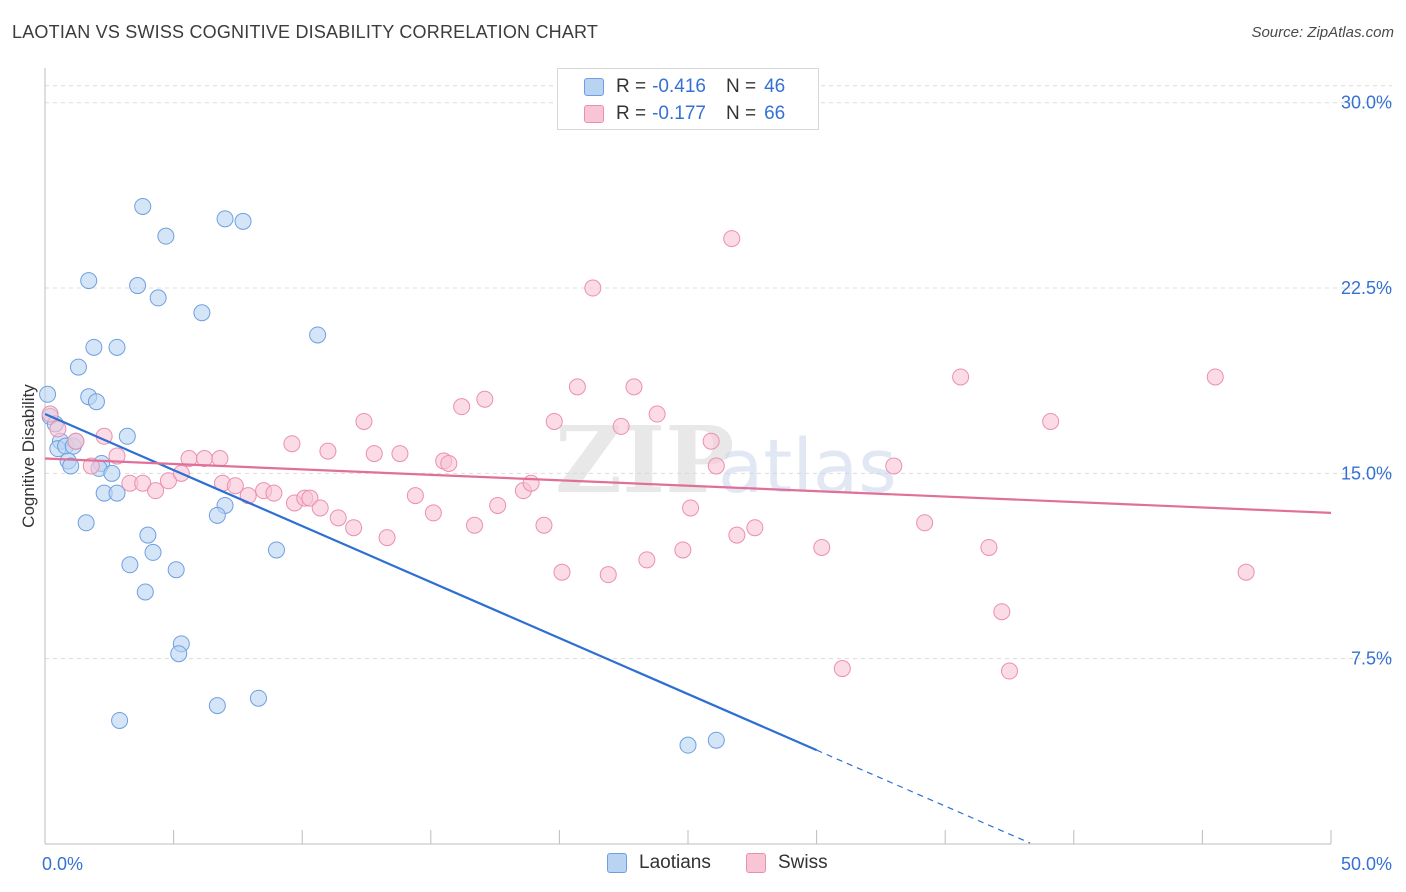 The image size is (1406, 892). What do you see at coordinates (679, 86) in the screenshot?
I see `legend-r-value: -0.416` at bounding box center [679, 86].